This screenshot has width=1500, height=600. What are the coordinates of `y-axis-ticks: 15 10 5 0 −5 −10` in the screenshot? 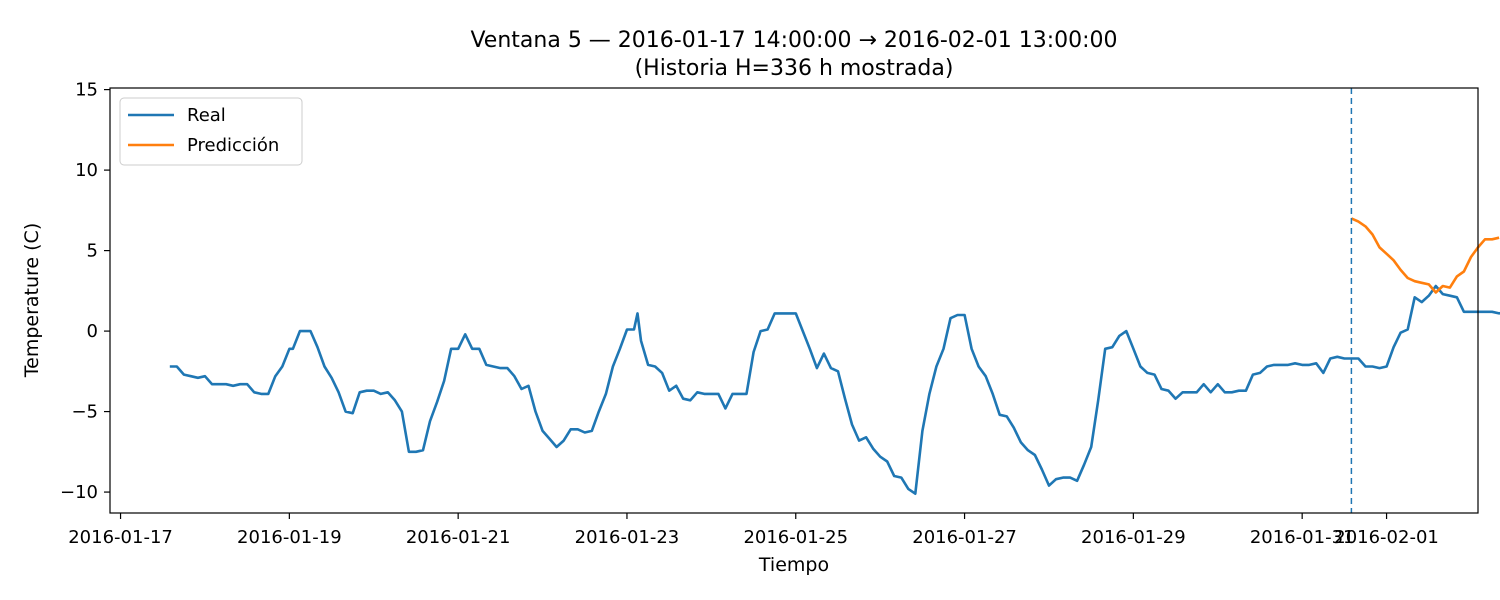 It's located at (85, 291).